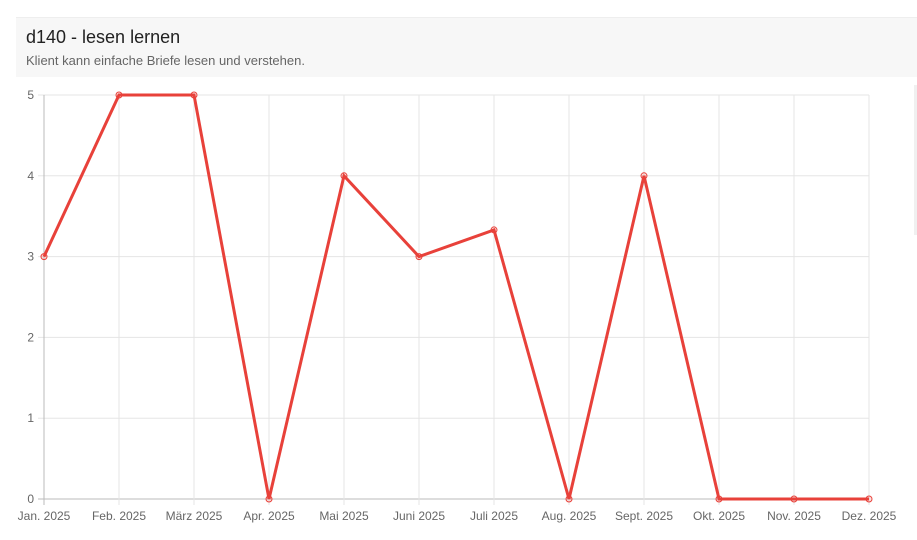 The image size is (917, 540). What do you see at coordinates (30, 297) in the screenshot?
I see `y-axis-ticks: 0 1 2 3 4 5` at bounding box center [30, 297].